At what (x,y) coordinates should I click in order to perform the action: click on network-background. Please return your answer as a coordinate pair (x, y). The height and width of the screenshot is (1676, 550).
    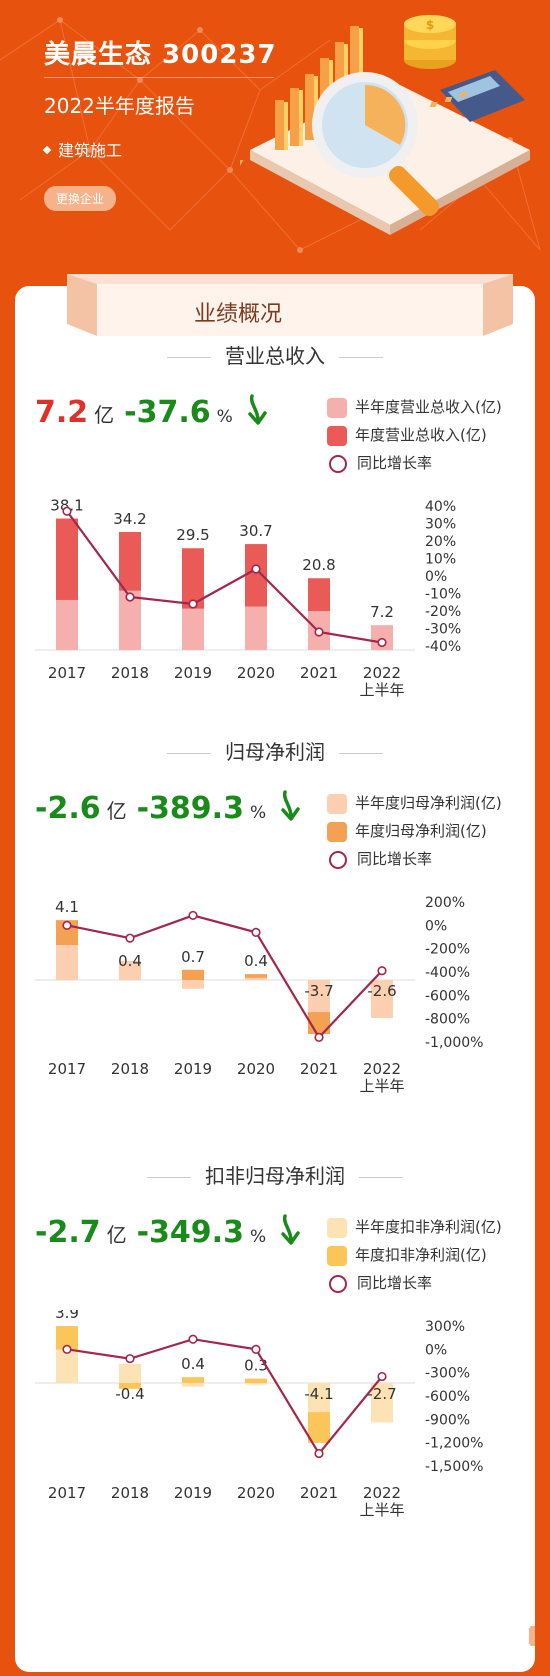
    Looking at the image, I should click on (270, 135).